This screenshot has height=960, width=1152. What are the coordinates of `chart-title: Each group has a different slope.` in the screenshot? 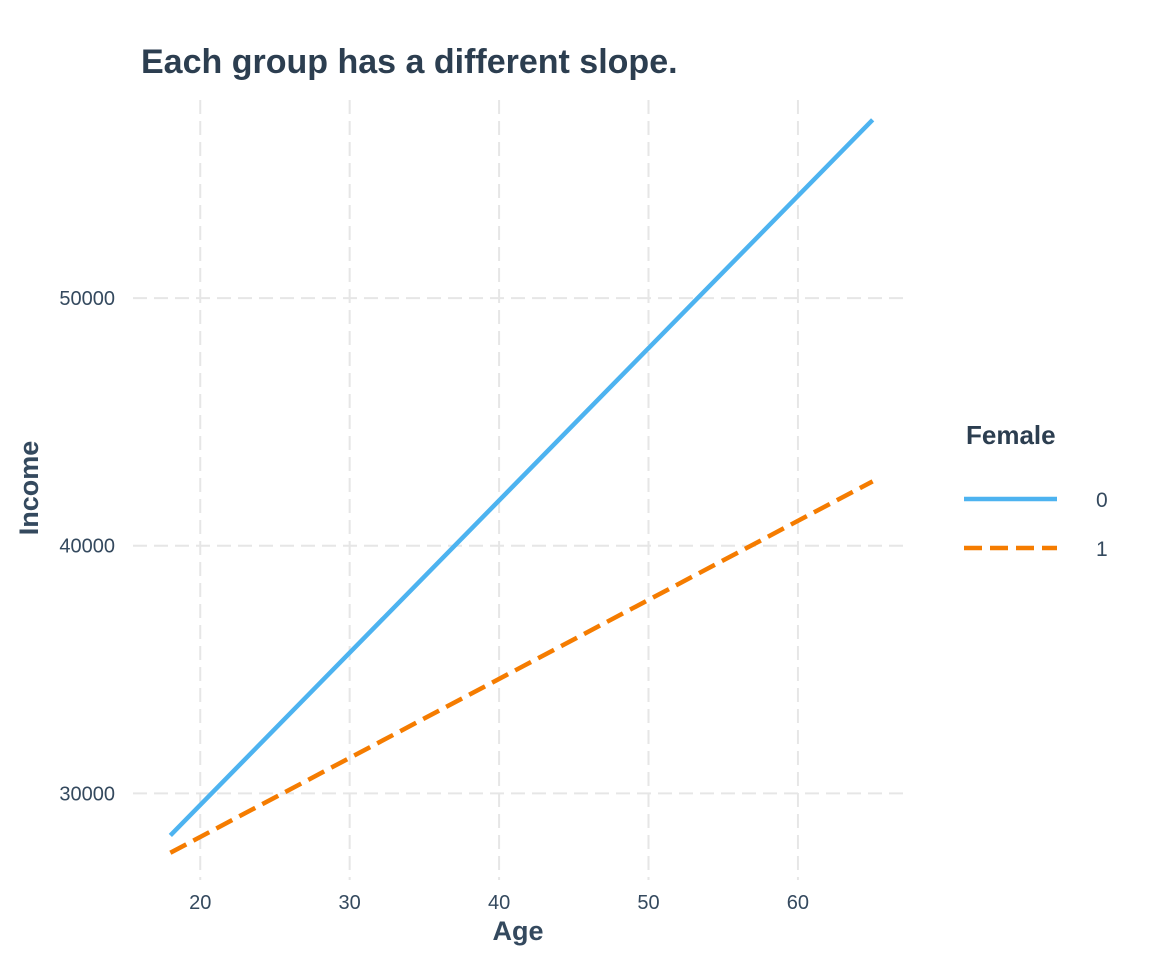 It's located at (409, 62).